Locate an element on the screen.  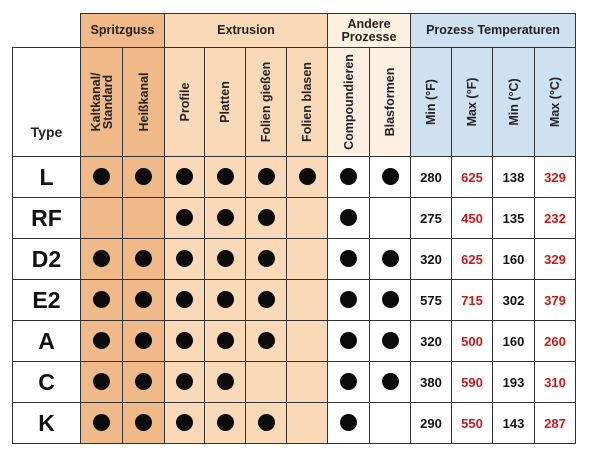
max-temp-cell: 379 is located at coordinates (555, 300).